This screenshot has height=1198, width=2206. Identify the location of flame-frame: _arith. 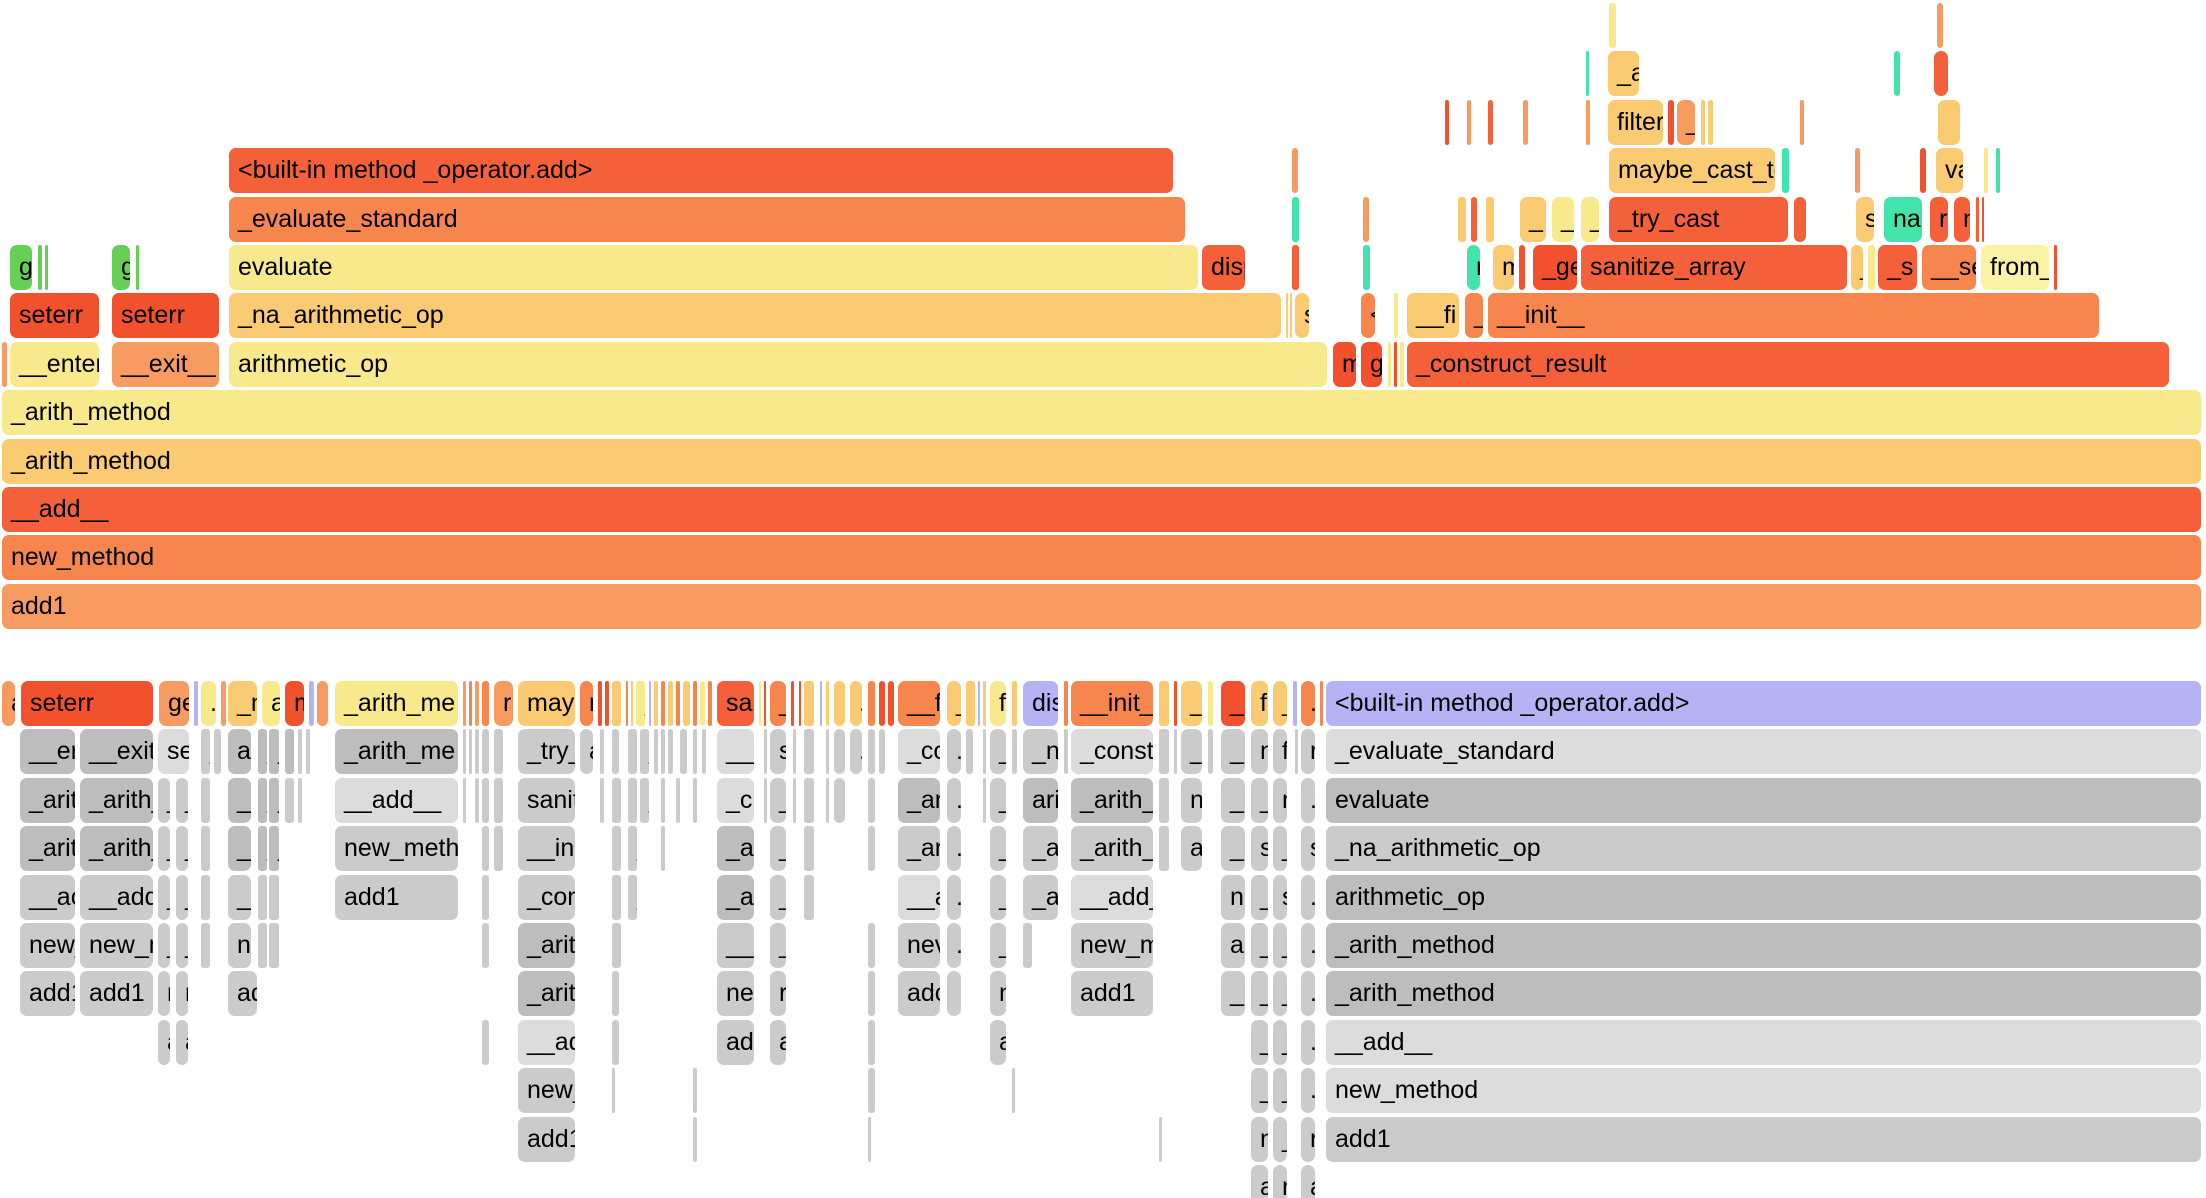
(546, 994).